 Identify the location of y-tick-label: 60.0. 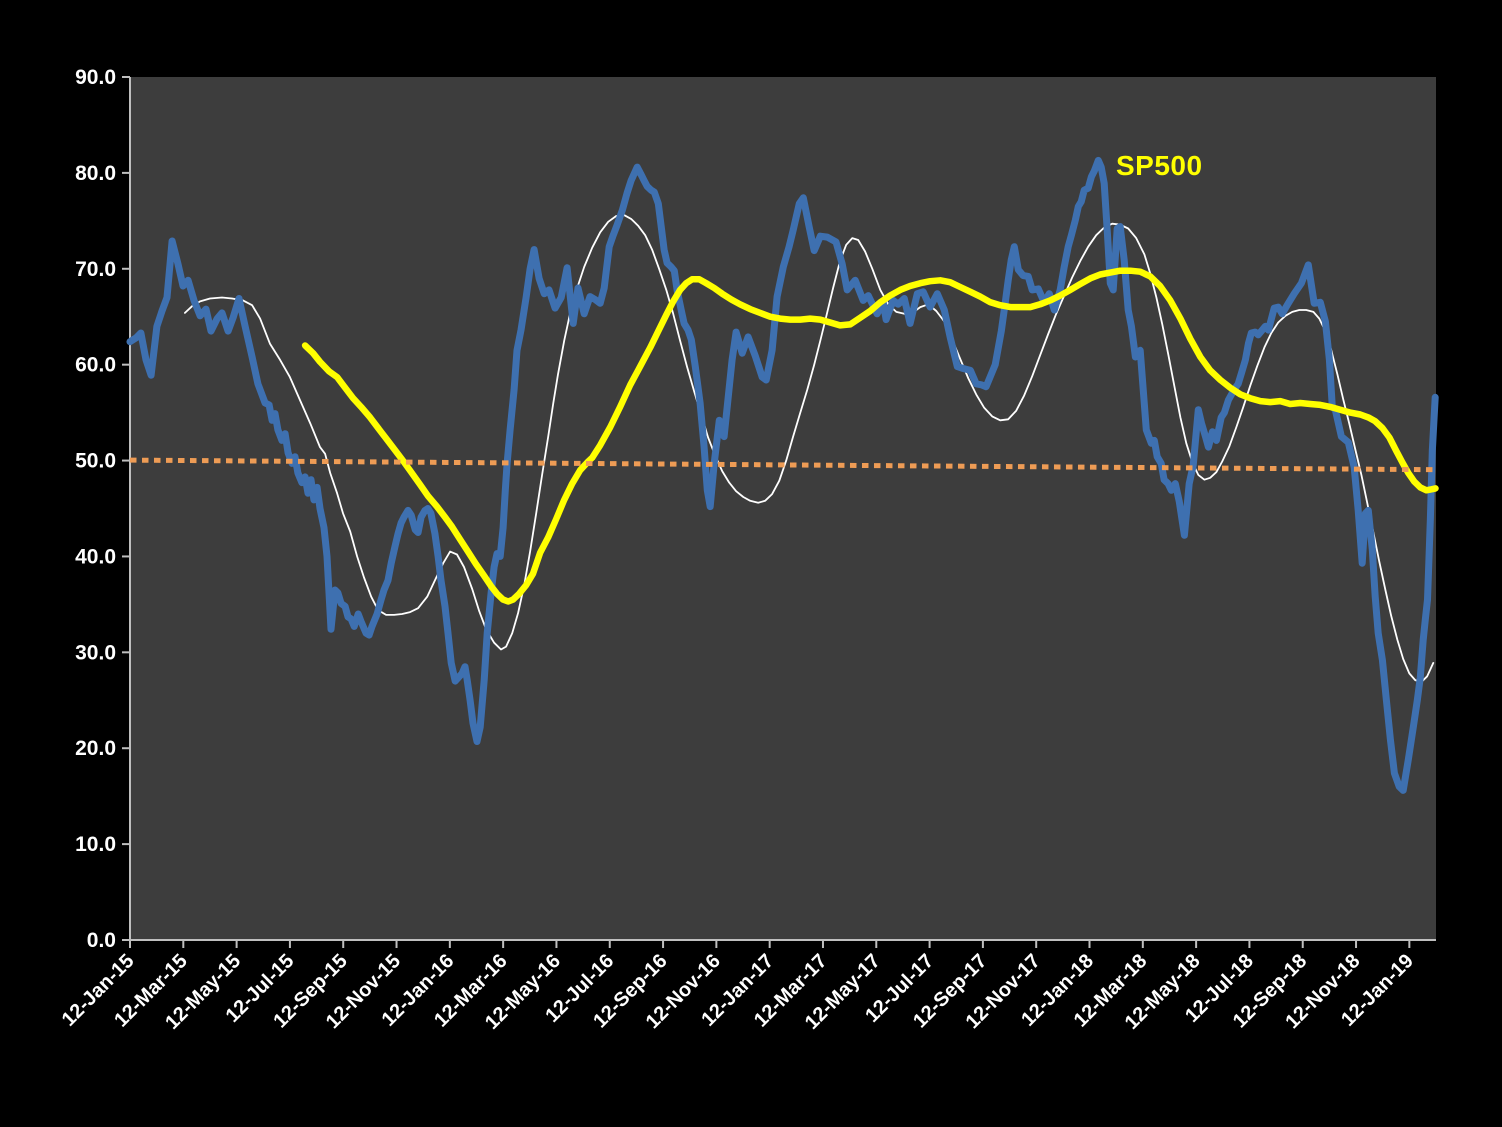
(95, 365).